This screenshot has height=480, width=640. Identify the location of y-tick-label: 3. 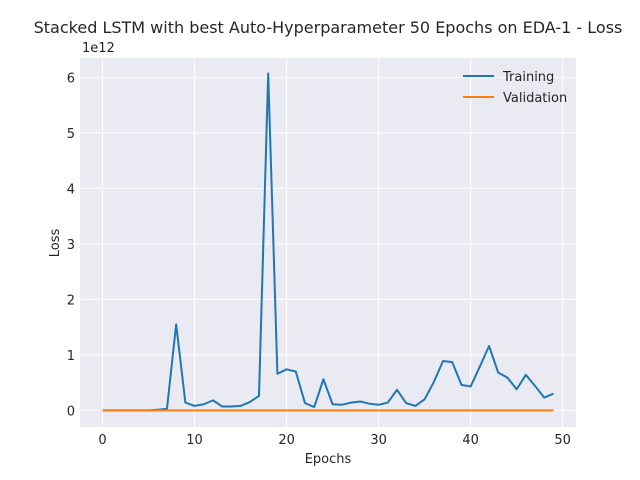
(71, 245).